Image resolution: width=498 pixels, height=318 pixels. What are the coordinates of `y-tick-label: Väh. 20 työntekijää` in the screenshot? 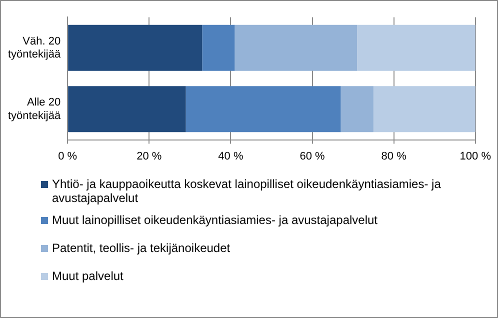 It's located at (35, 47).